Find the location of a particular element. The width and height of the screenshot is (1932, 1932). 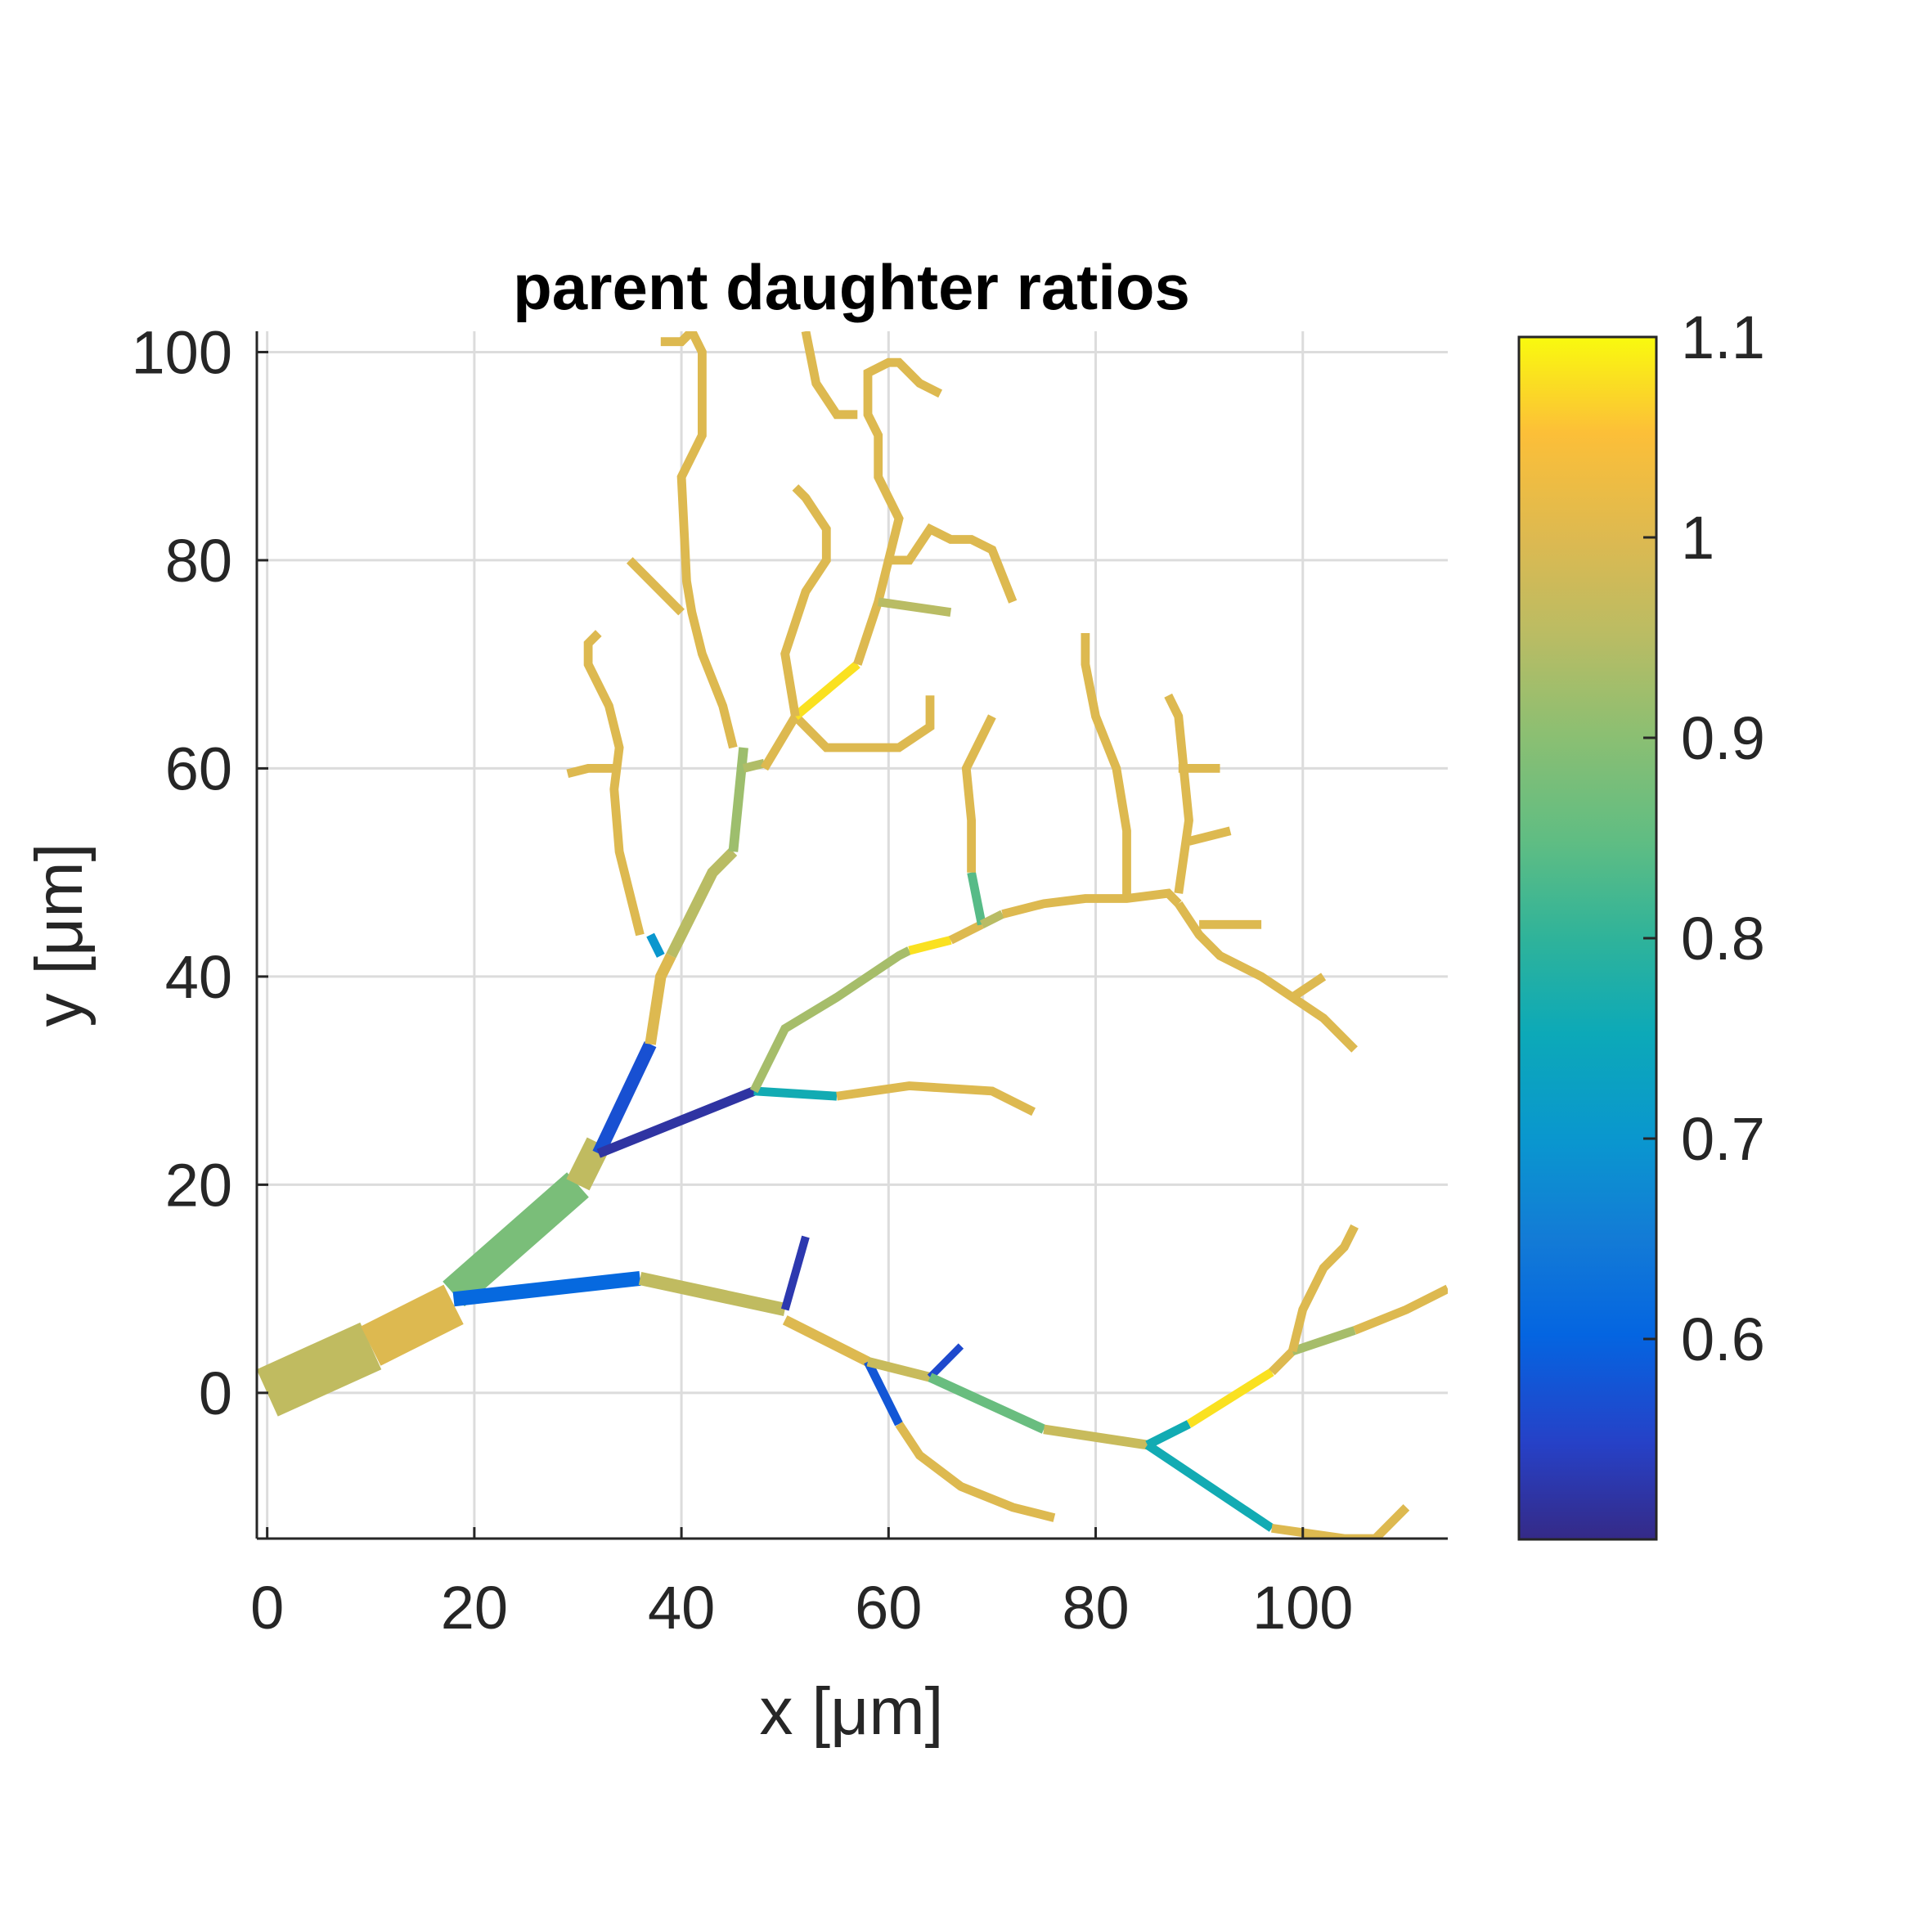

colorbar-tick-label: 0.6 is located at coordinates (1723, 1339).